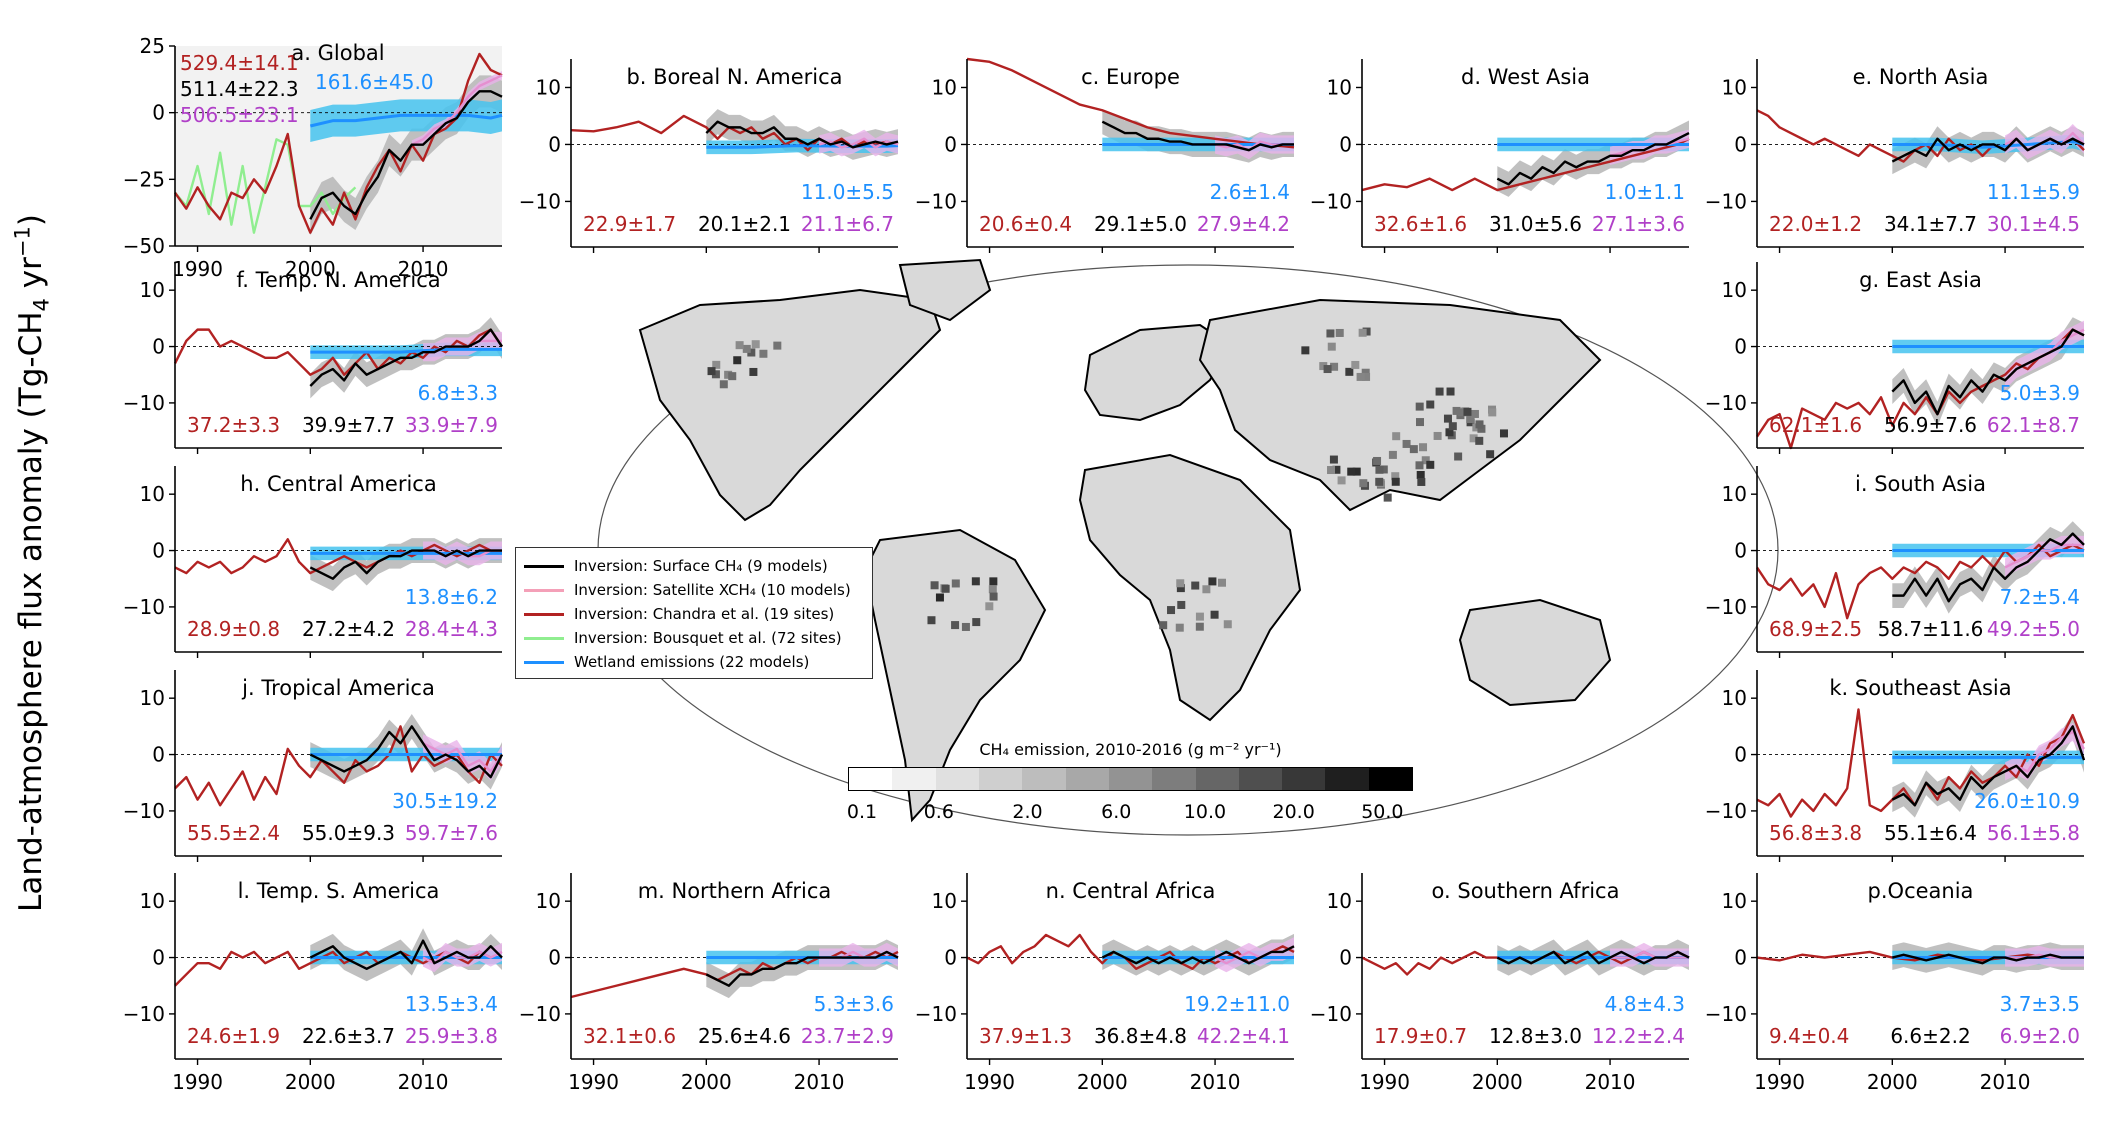 The width and height of the screenshot is (2127, 1126). What do you see at coordinates (1130, 749) in the screenshot?
I see `colorbar-title: CH₄ emission, 2010-2016 (g m⁻² yr⁻¹)` at bounding box center [1130, 749].